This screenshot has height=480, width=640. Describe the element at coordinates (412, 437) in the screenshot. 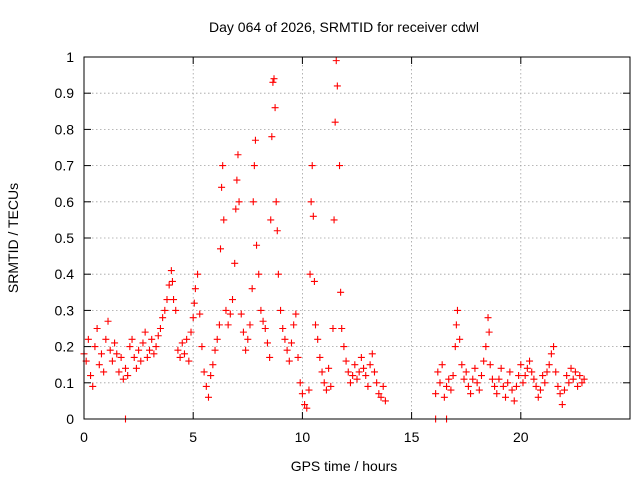

I see `x-tick-label: 15` at that location.